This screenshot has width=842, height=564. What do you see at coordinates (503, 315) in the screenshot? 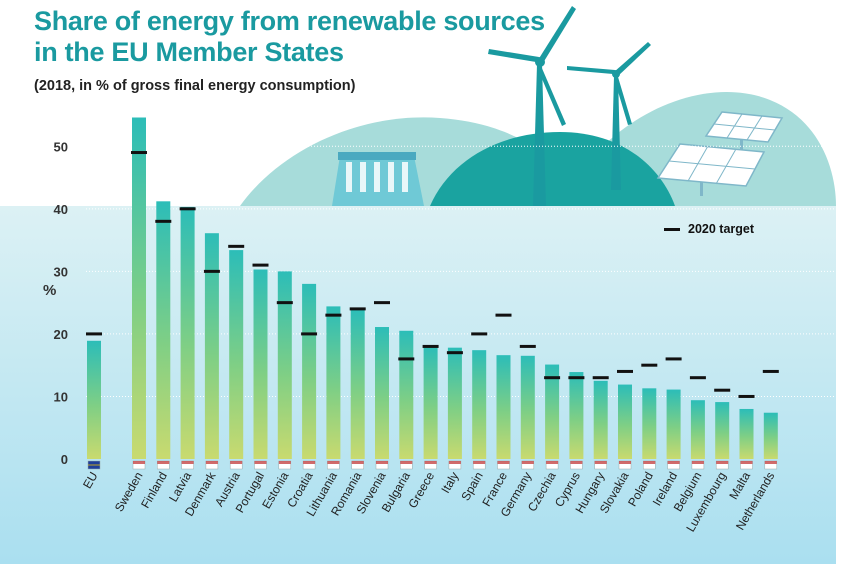
I see `target-marker-france` at bounding box center [503, 315].